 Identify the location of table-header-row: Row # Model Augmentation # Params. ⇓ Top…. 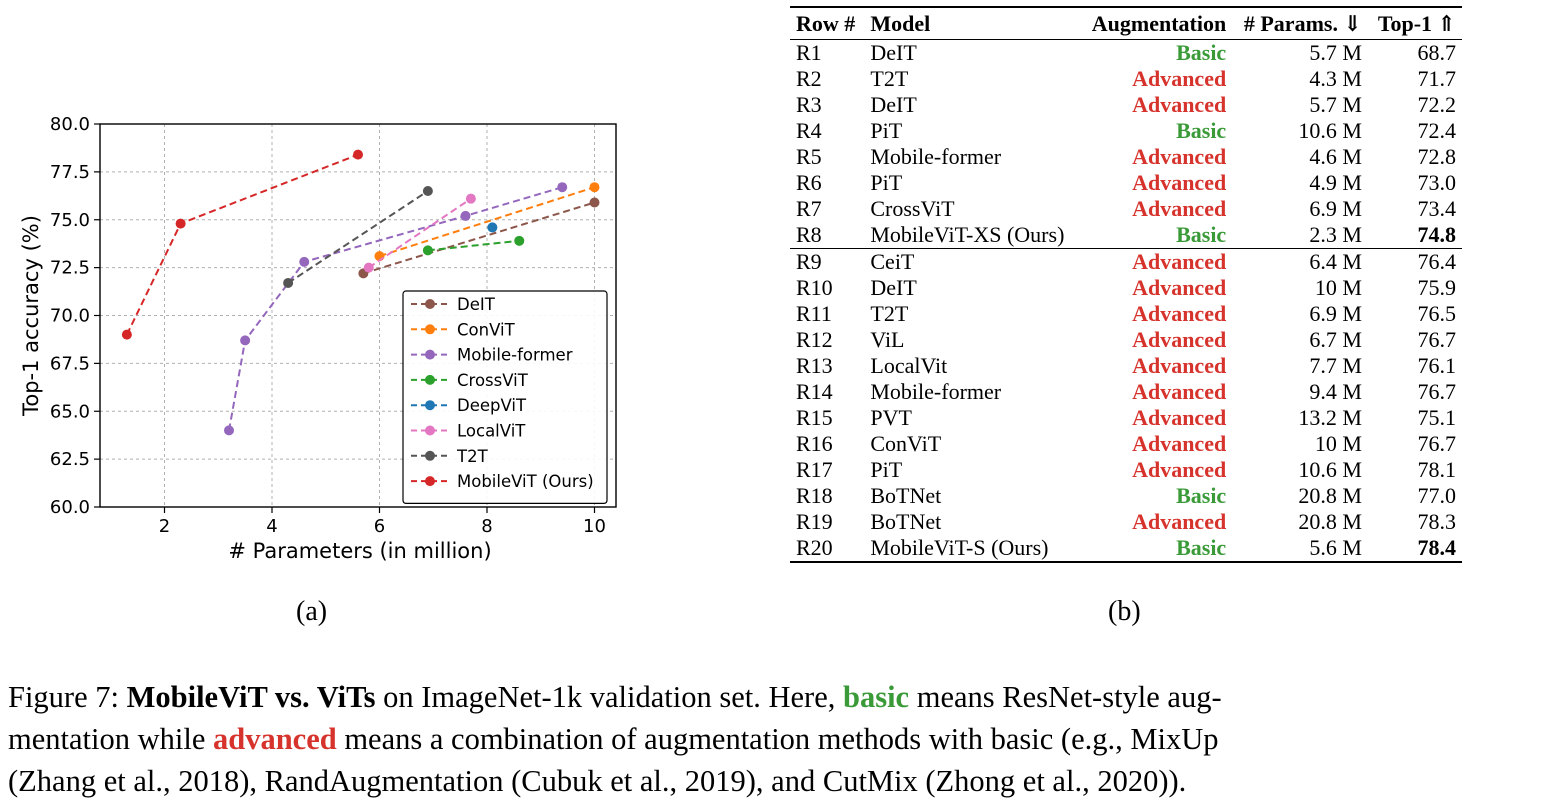
(1126, 23).